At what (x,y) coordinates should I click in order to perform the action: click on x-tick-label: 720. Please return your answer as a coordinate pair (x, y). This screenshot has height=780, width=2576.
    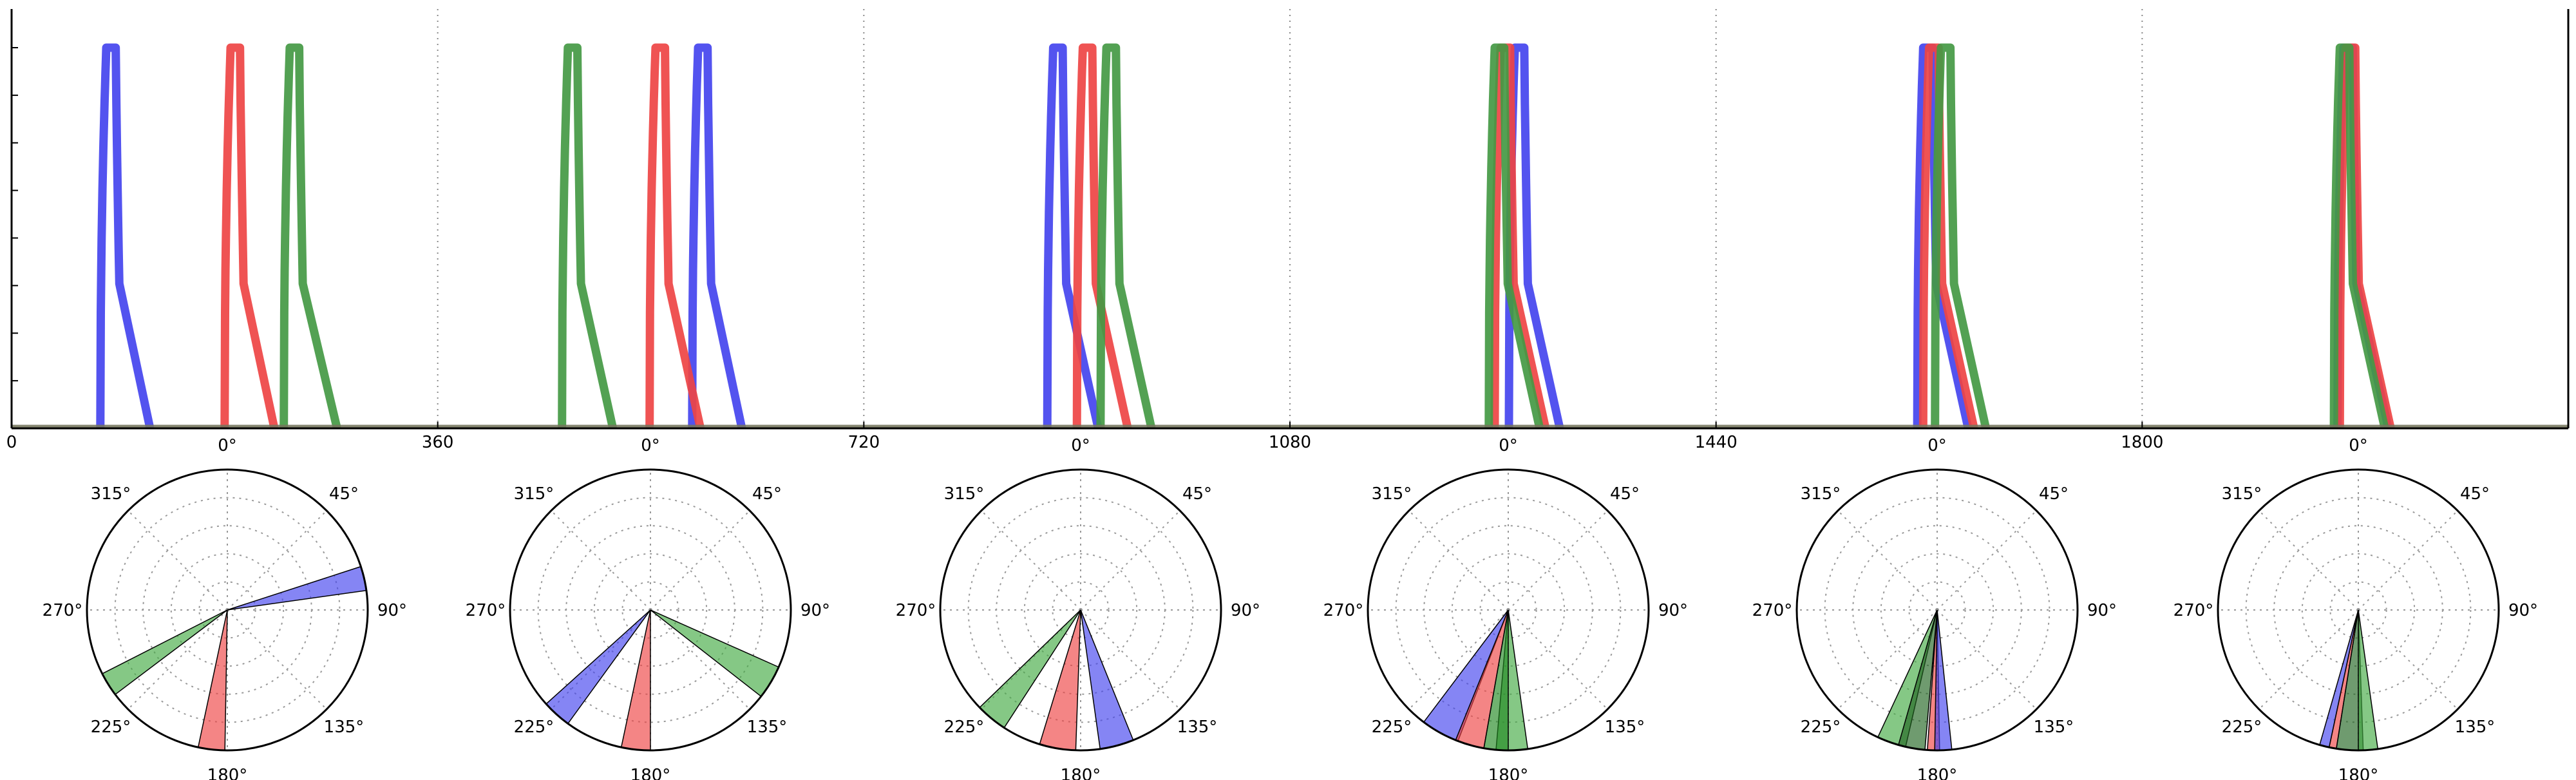
    Looking at the image, I should click on (864, 442).